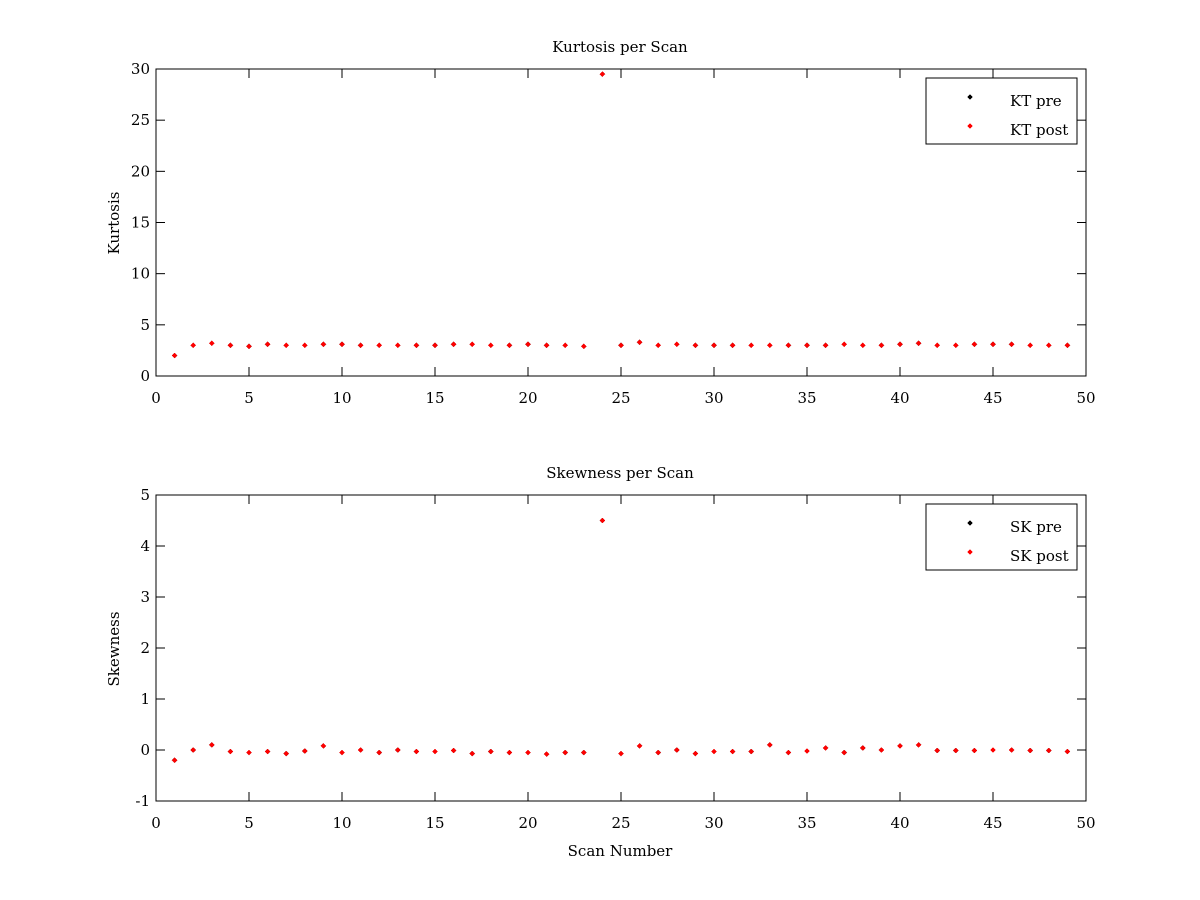 The height and width of the screenshot is (900, 1200). Describe the element at coordinates (434, 398) in the screenshot. I see `kurtosis-x-tick-label: 15` at that location.